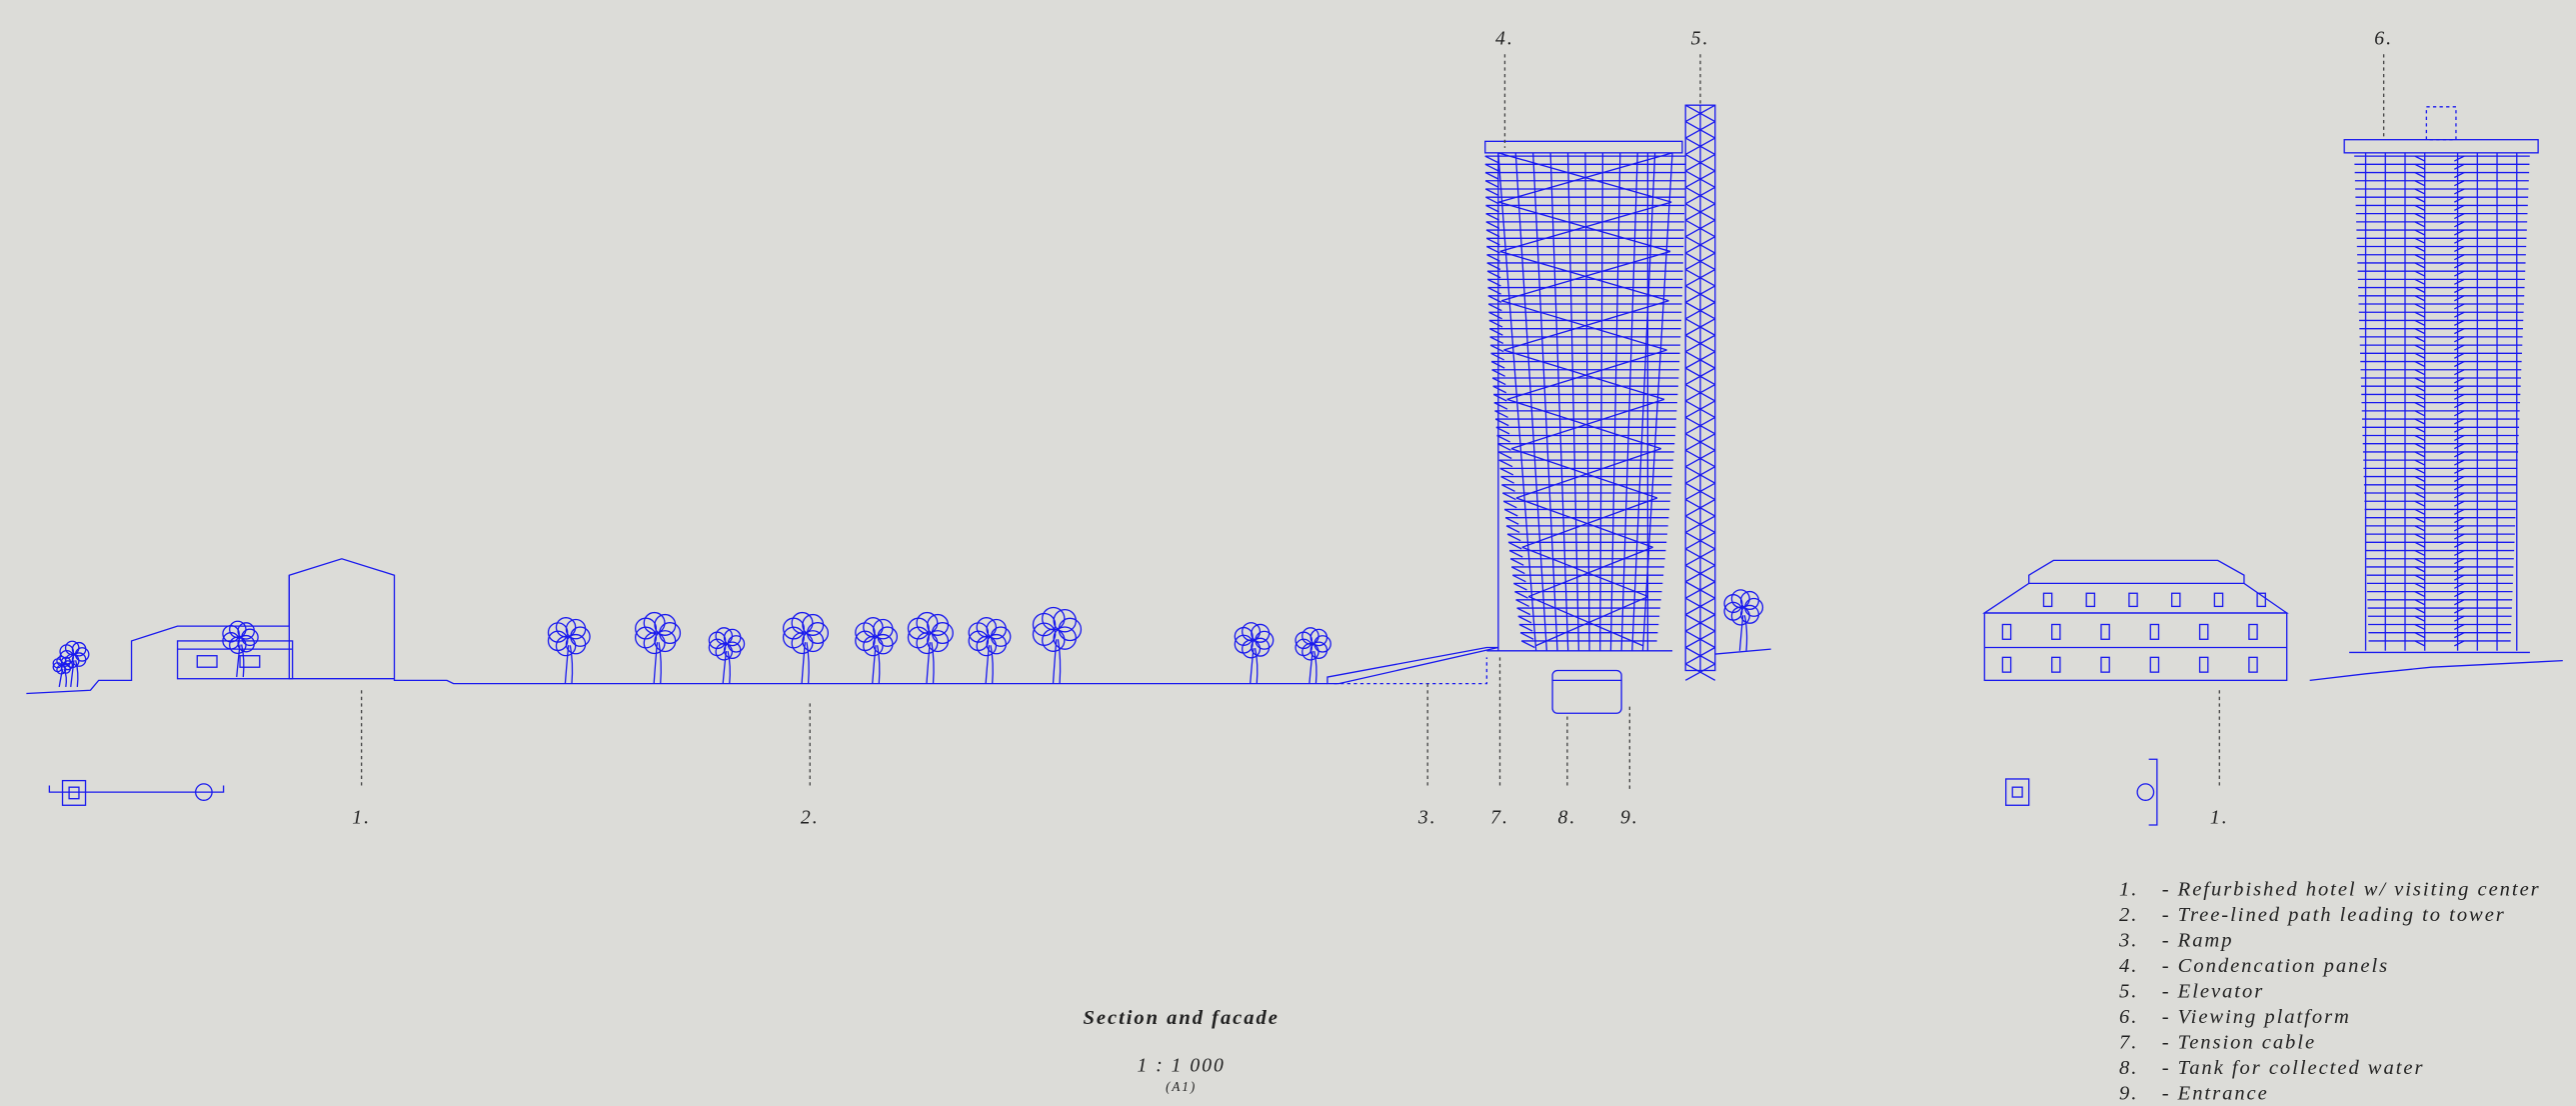 Image resolution: width=2576 pixels, height=1106 pixels. What do you see at coordinates (2239, 1042) in the screenshot?
I see `legend-text: - Tension cable` at bounding box center [2239, 1042].